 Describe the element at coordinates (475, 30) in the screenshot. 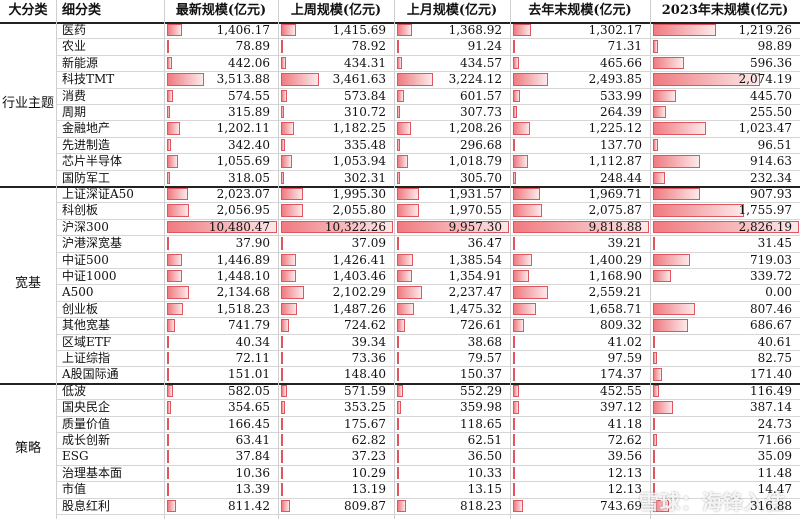

I see `value-text: 1,368.92` at that location.